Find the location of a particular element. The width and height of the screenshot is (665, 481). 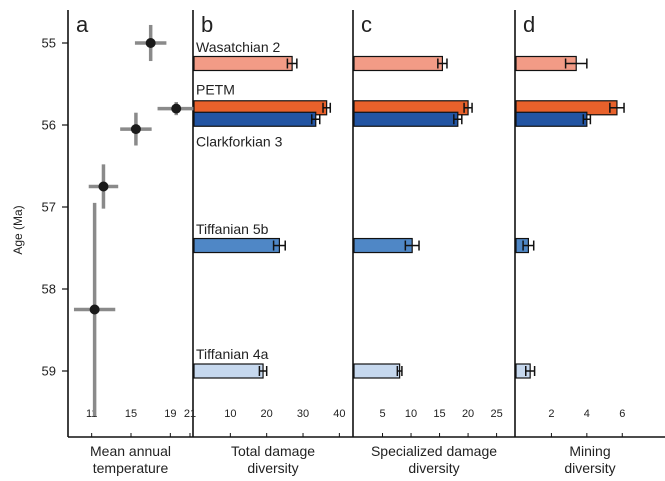

series-label: Clarkforkian 3 is located at coordinates (239, 141).